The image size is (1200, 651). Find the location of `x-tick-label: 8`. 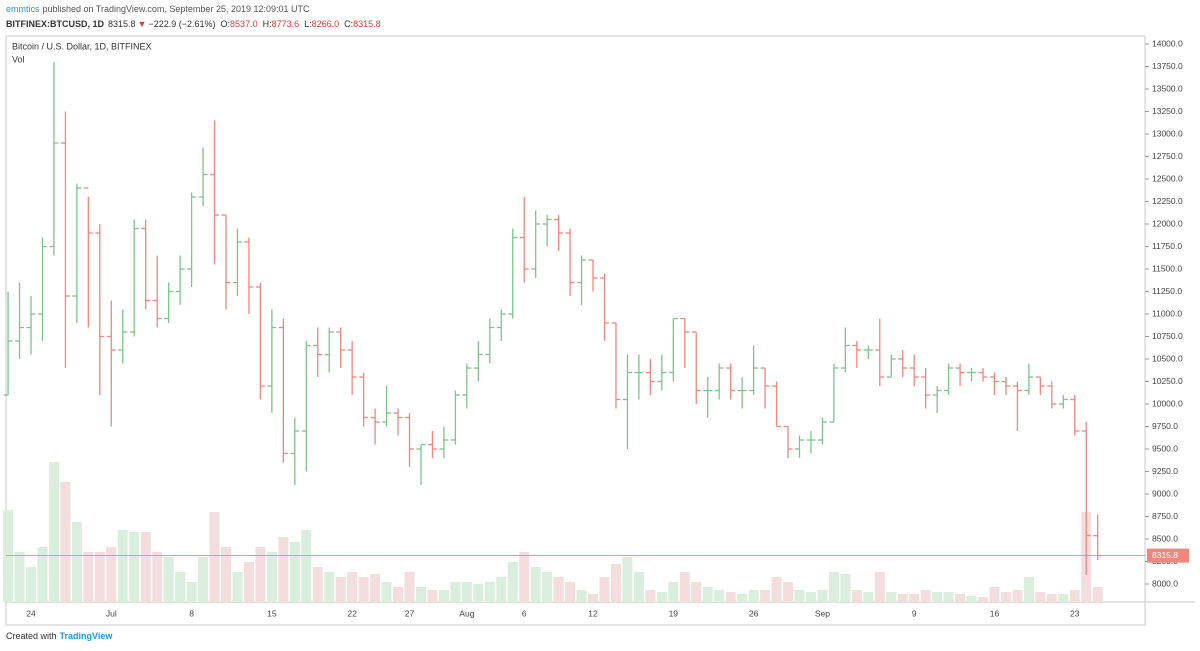

x-tick-label: 8 is located at coordinates (191, 613).